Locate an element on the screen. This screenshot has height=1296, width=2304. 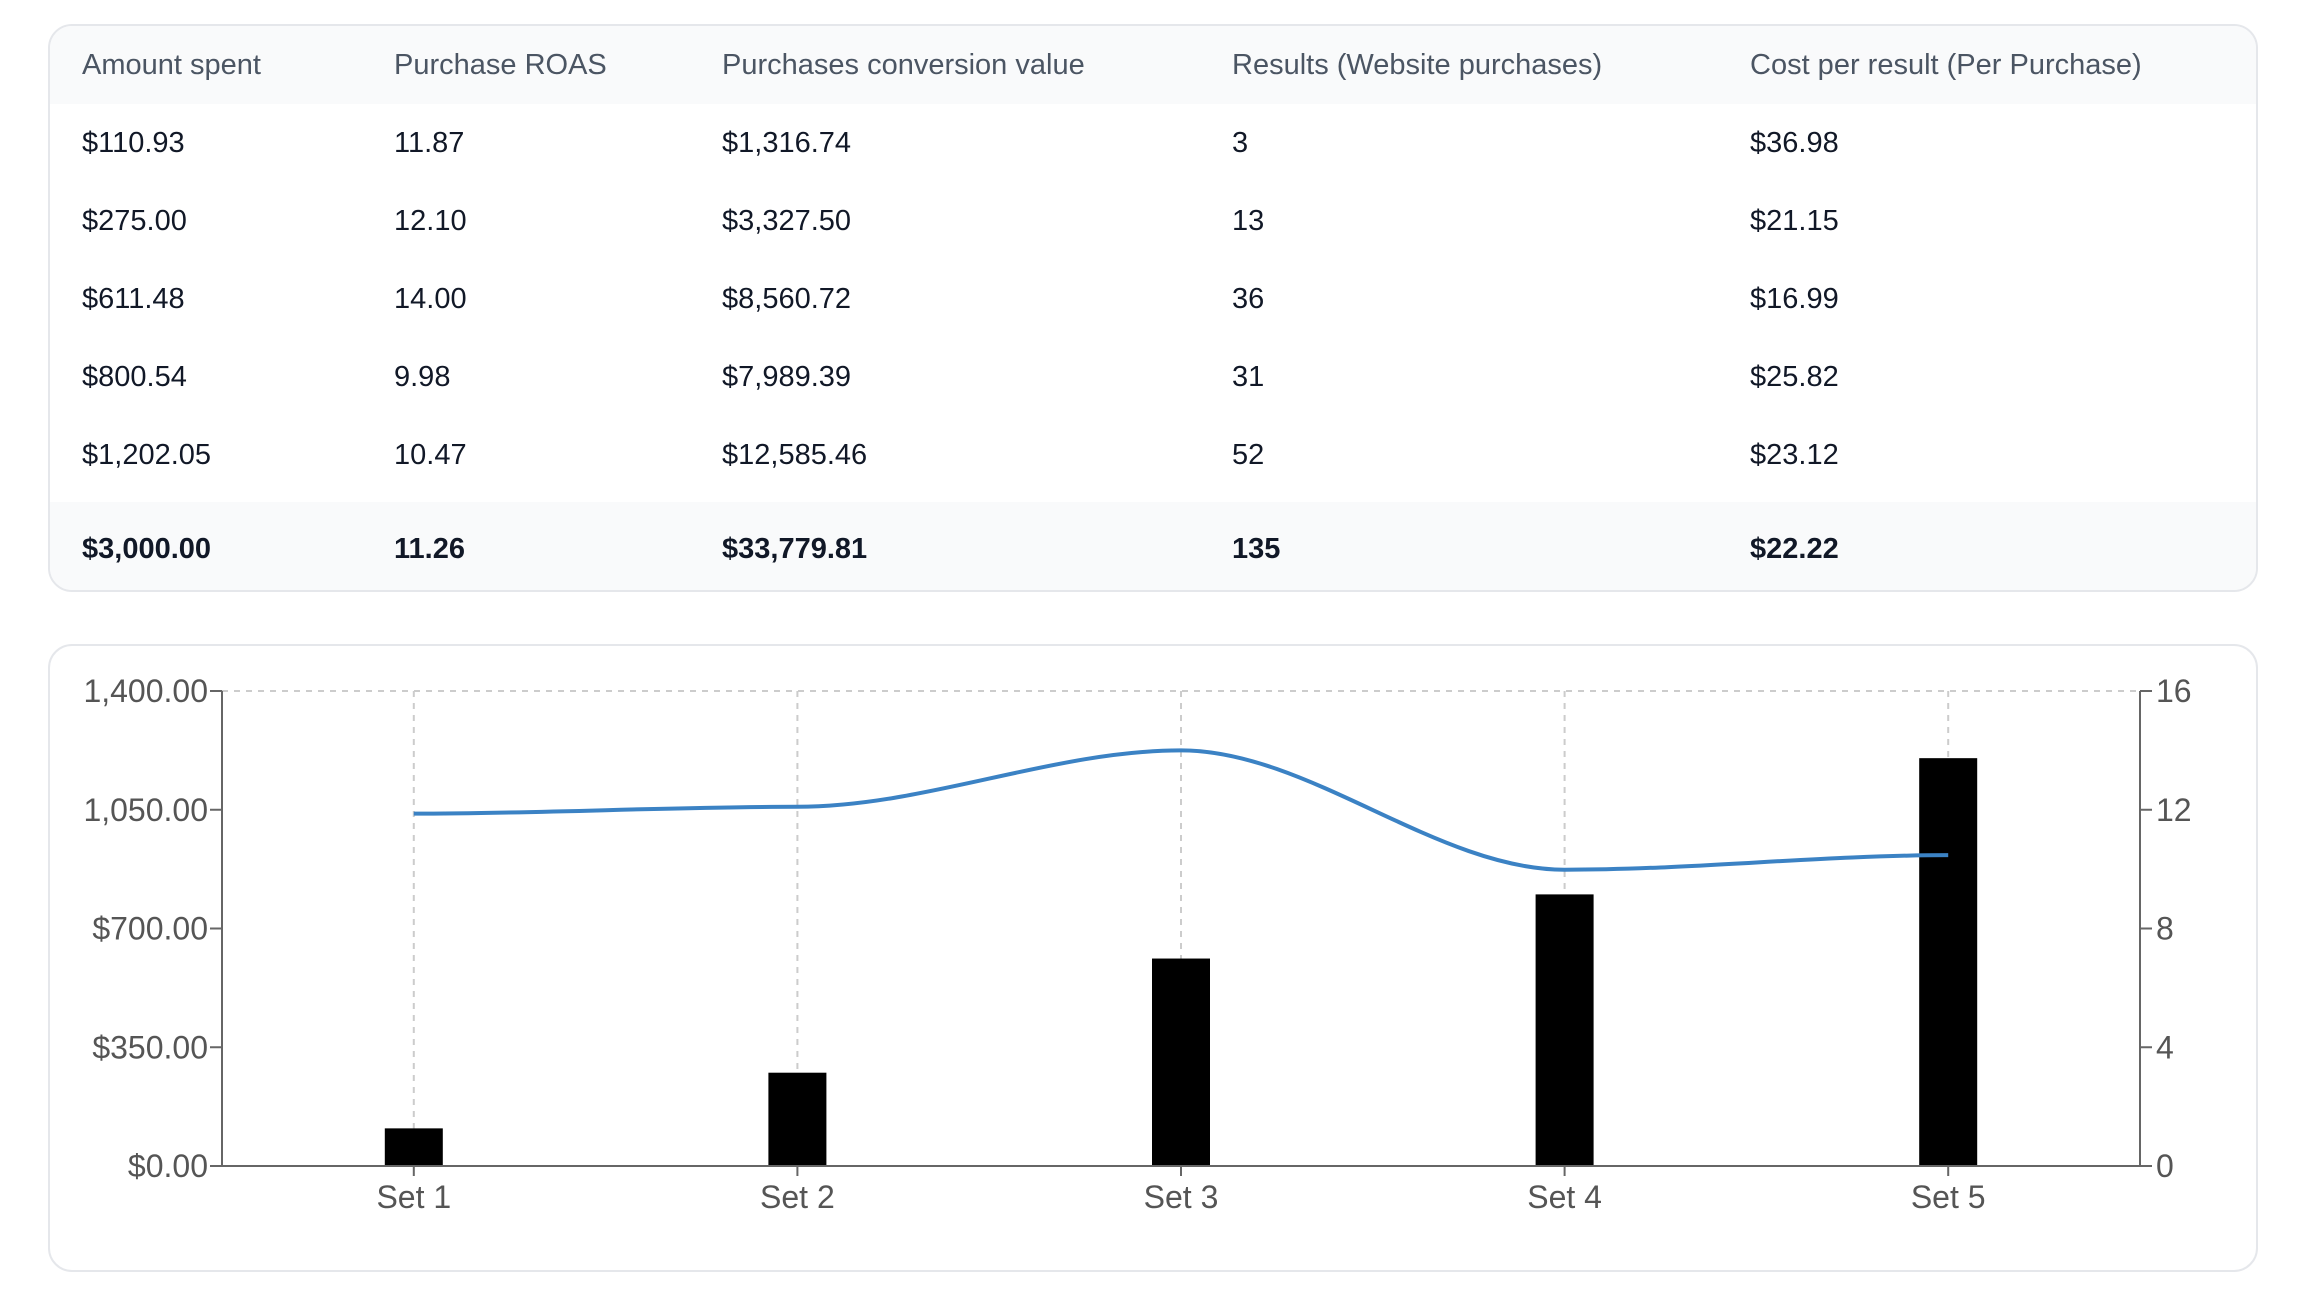
total-amount-spent: $3,000.00 is located at coordinates (147, 548).